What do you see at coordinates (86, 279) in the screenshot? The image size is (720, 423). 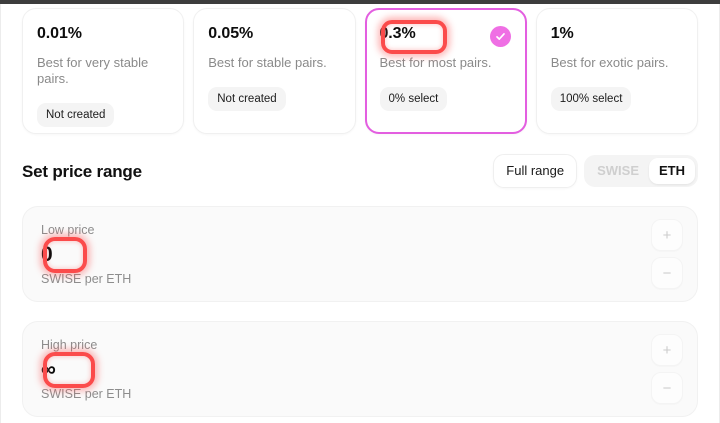 I see `low-price-unit: SWISE per ETH` at bounding box center [86, 279].